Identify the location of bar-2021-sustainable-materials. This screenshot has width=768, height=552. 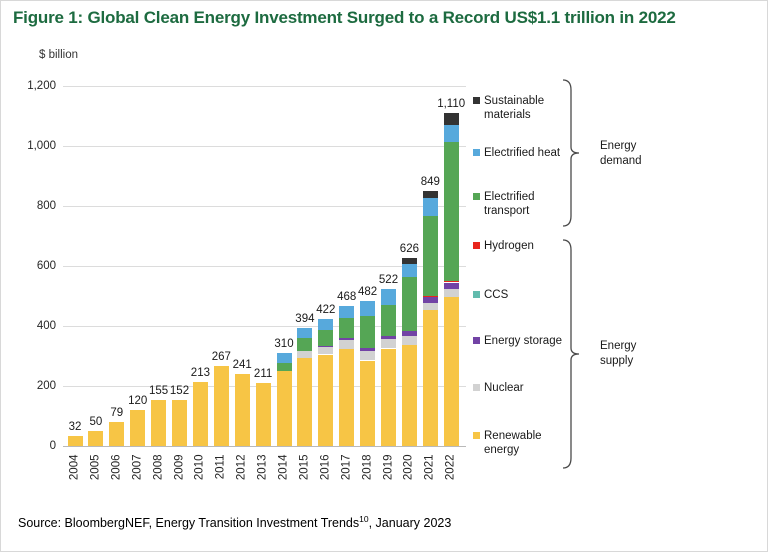
(430, 194).